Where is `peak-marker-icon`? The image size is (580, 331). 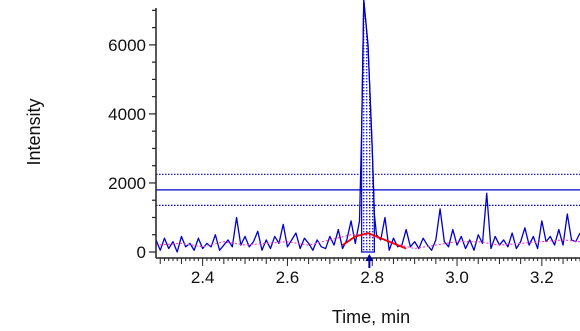
peak-marker-icon is located at coordinates (369, 257).